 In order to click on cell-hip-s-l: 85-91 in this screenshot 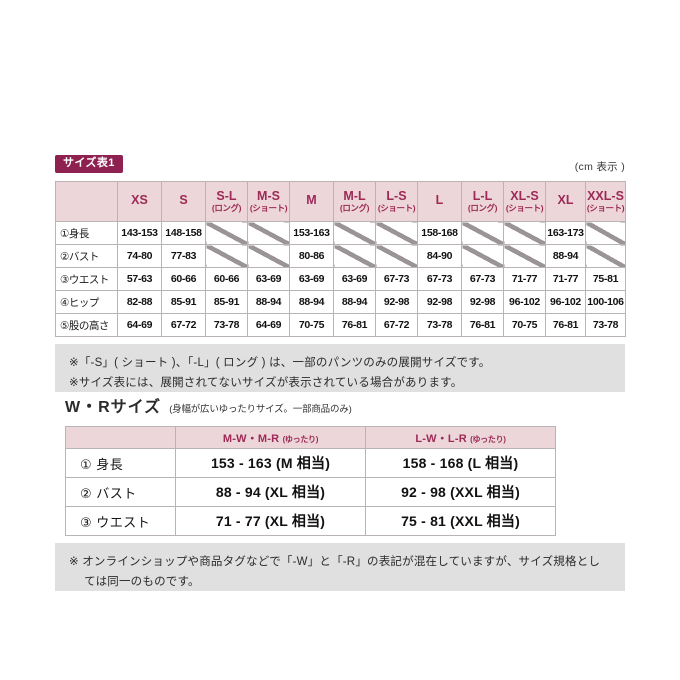, I will do `click(226, 302)`.